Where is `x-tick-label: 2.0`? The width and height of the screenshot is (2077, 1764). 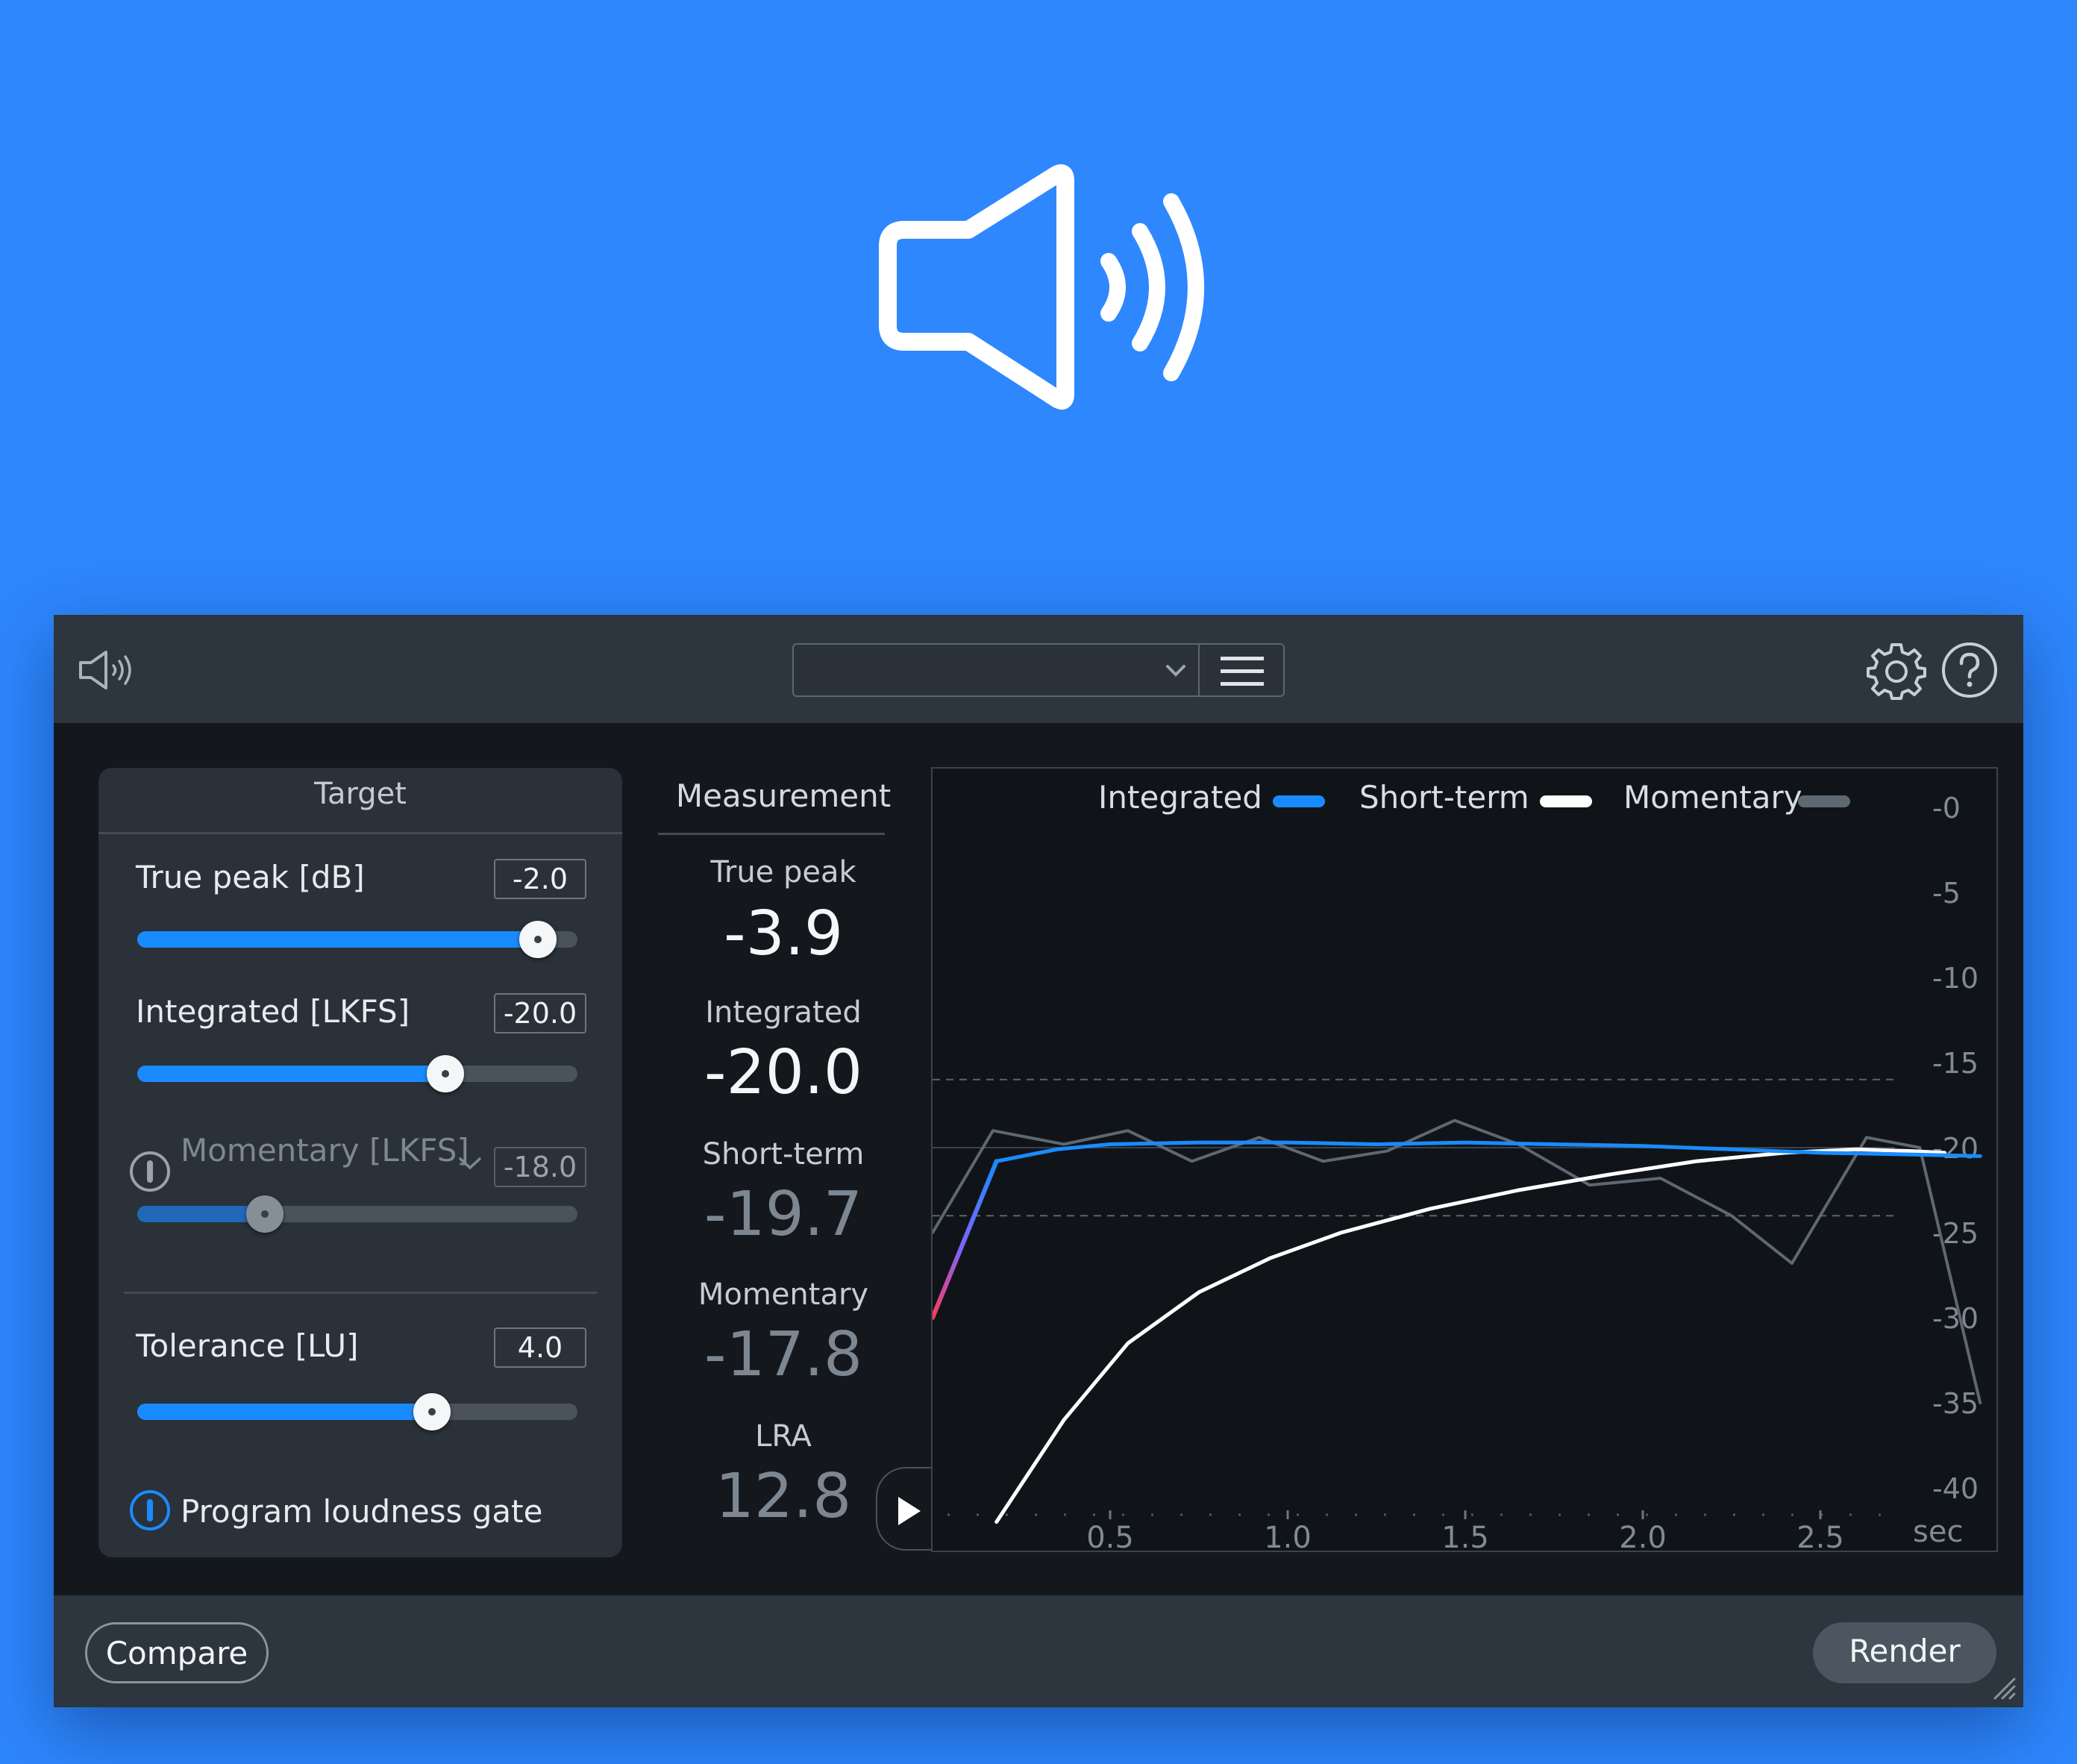 x-tick-label: 2.0 is located at coordinates (1643, 1536).